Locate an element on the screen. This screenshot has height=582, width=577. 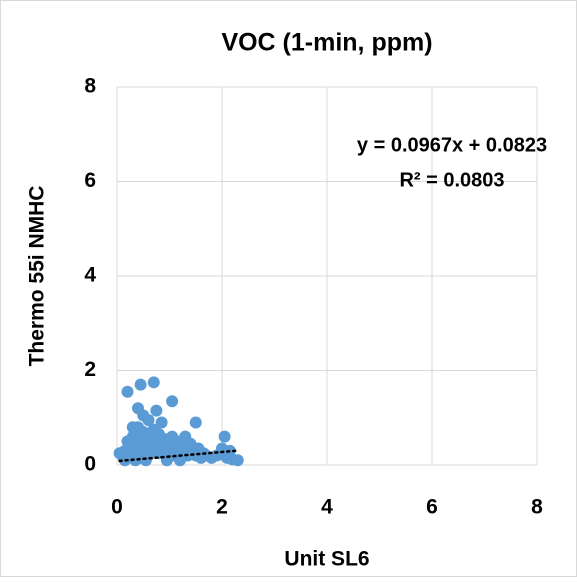
x-tick-label: 6 is located at coordinates (432, 507).